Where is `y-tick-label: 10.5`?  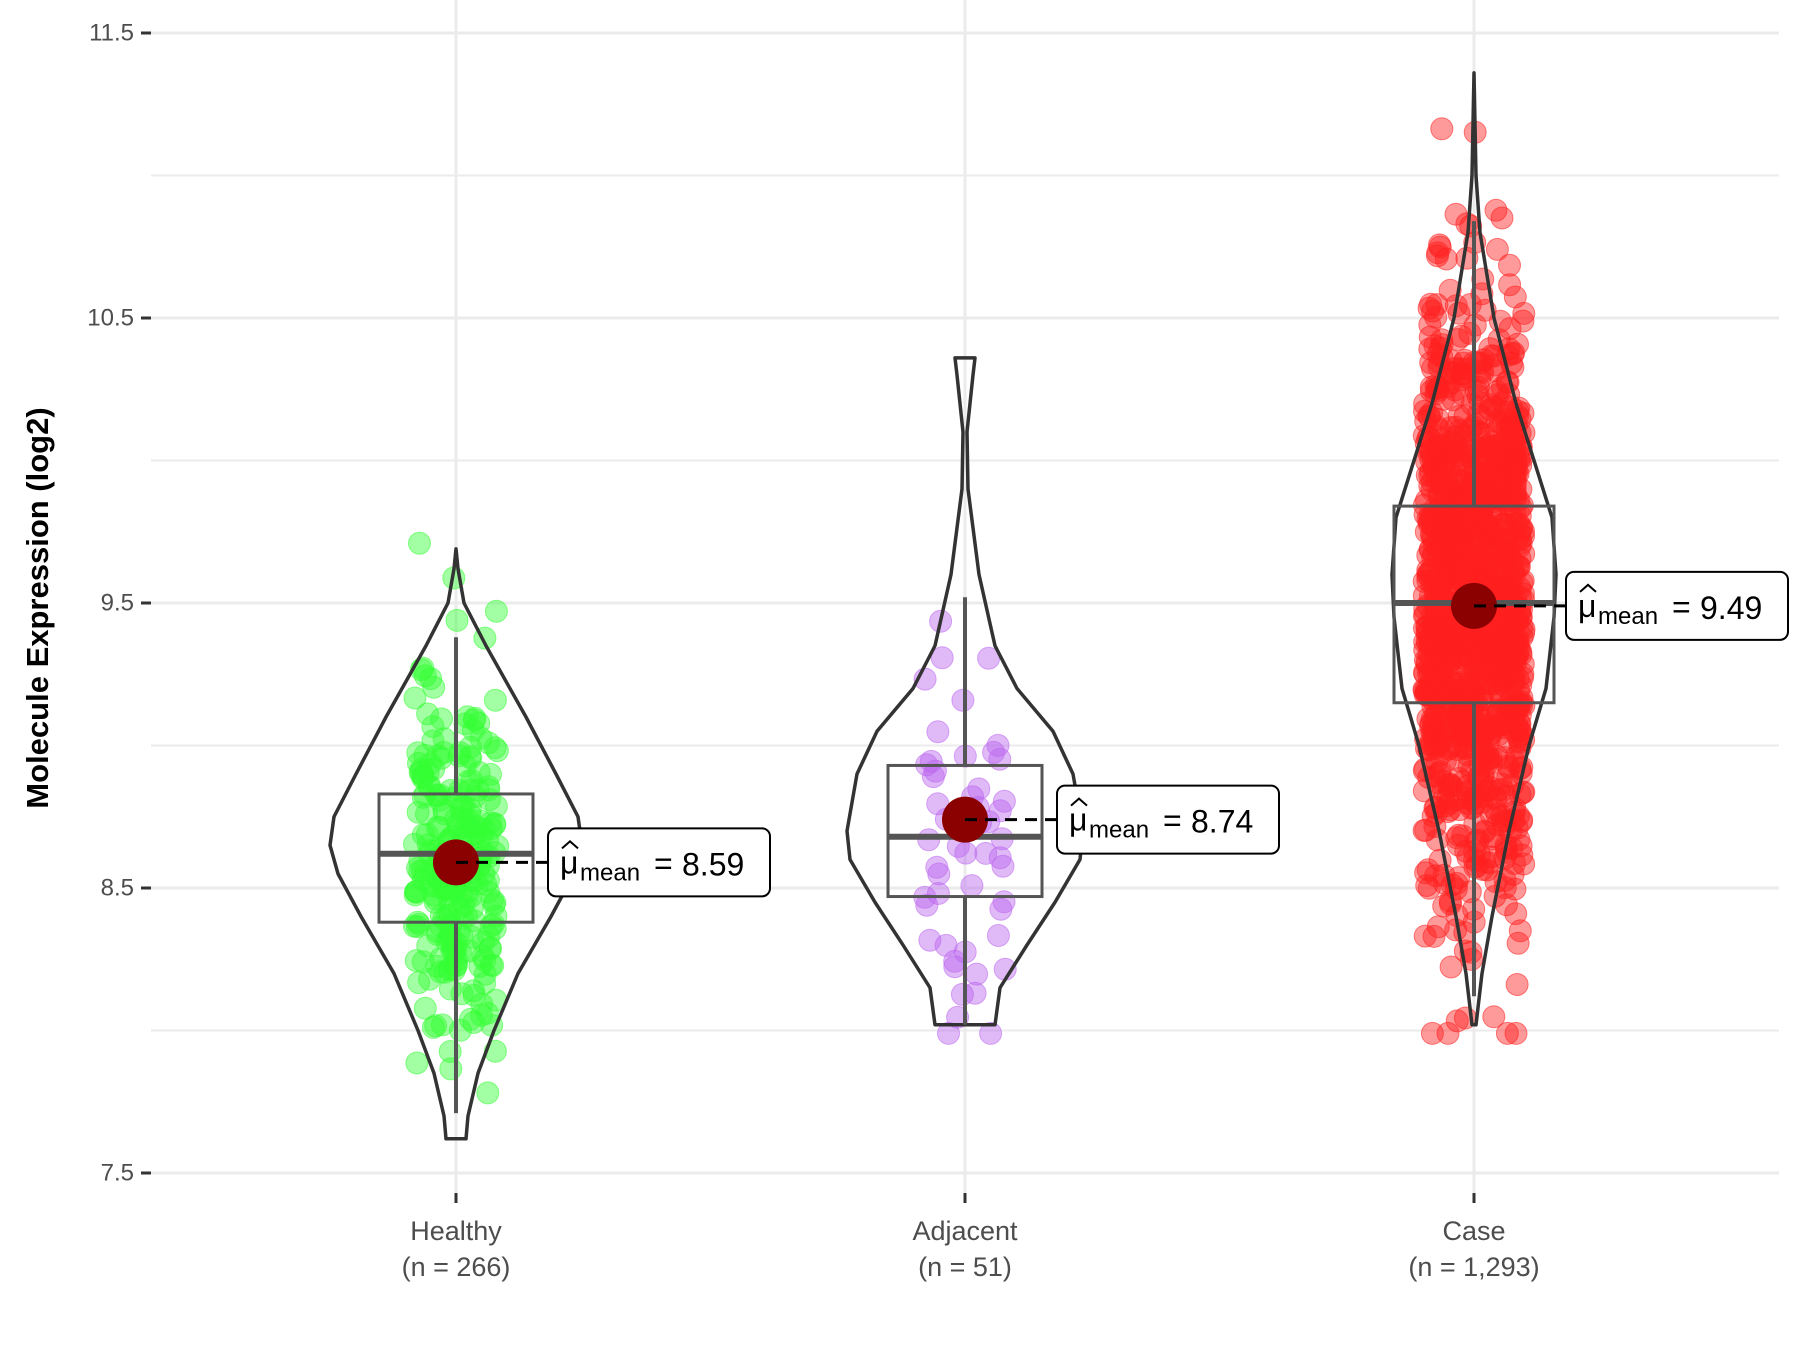
y-tick-label: 10.5 is located at coordinates (110, 318).